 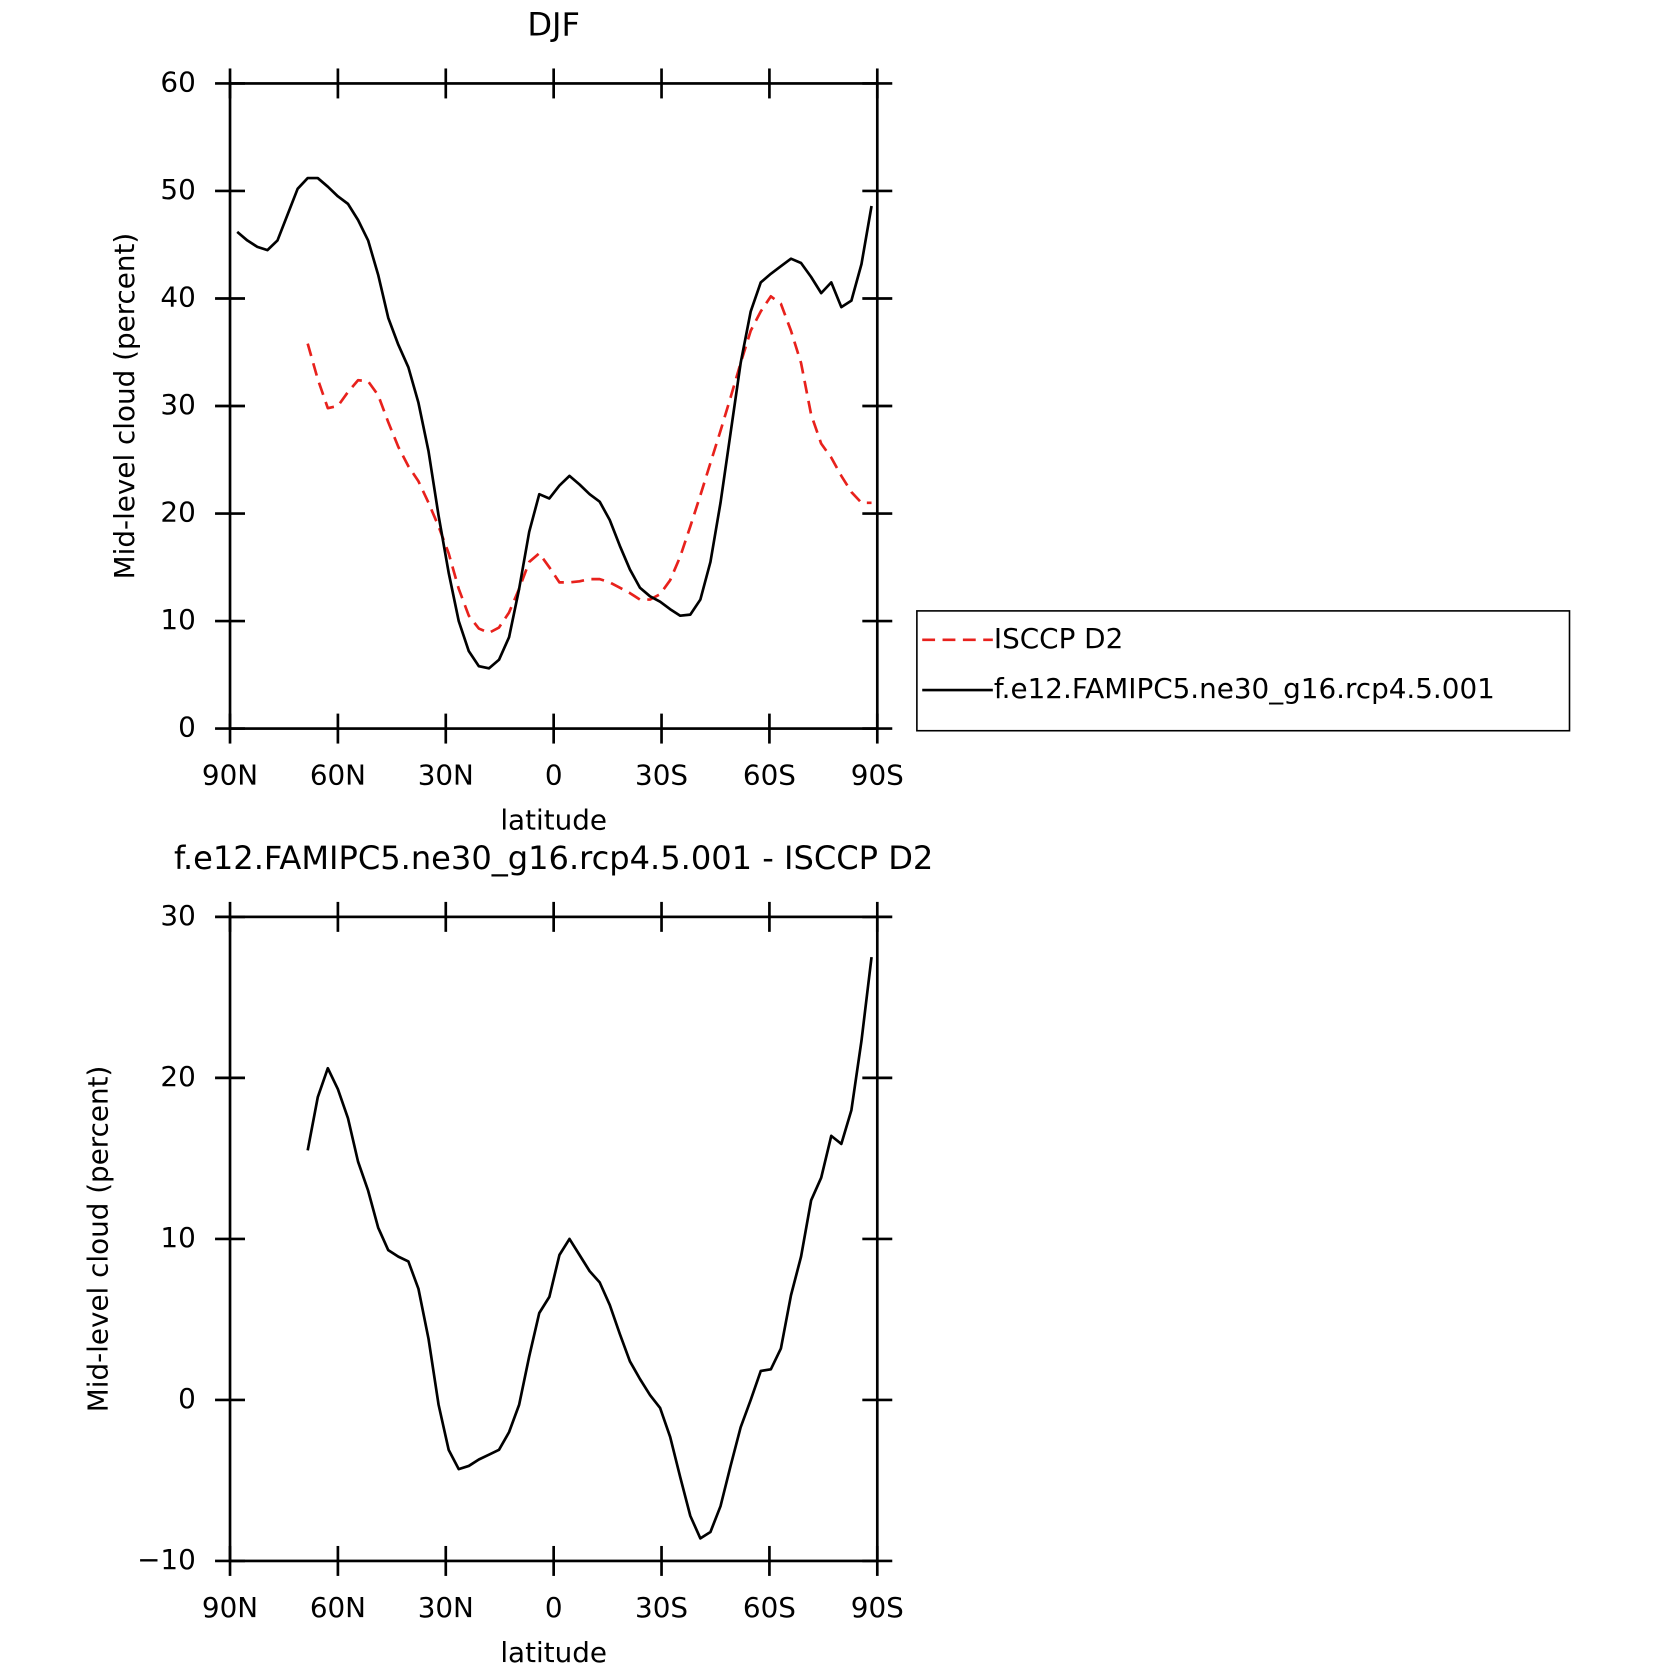 What do you see at coordinates (553, 25) in the screenshot?
I see `chart-title: DJF` at bounding box center [553, 25].